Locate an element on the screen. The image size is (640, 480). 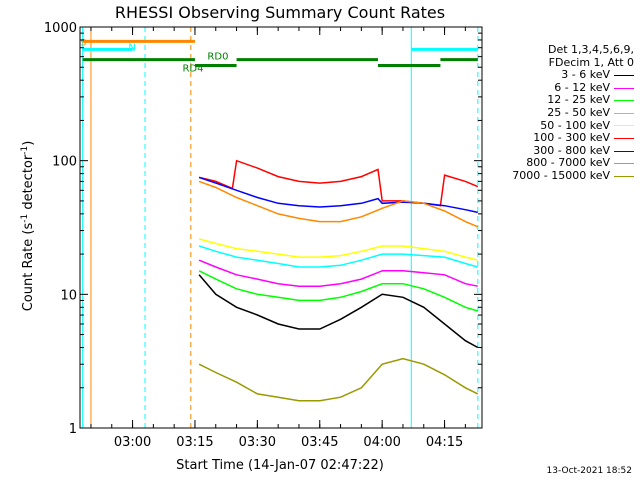
legend-item: 25 - 50 keV is located at coordinates (573, 112).